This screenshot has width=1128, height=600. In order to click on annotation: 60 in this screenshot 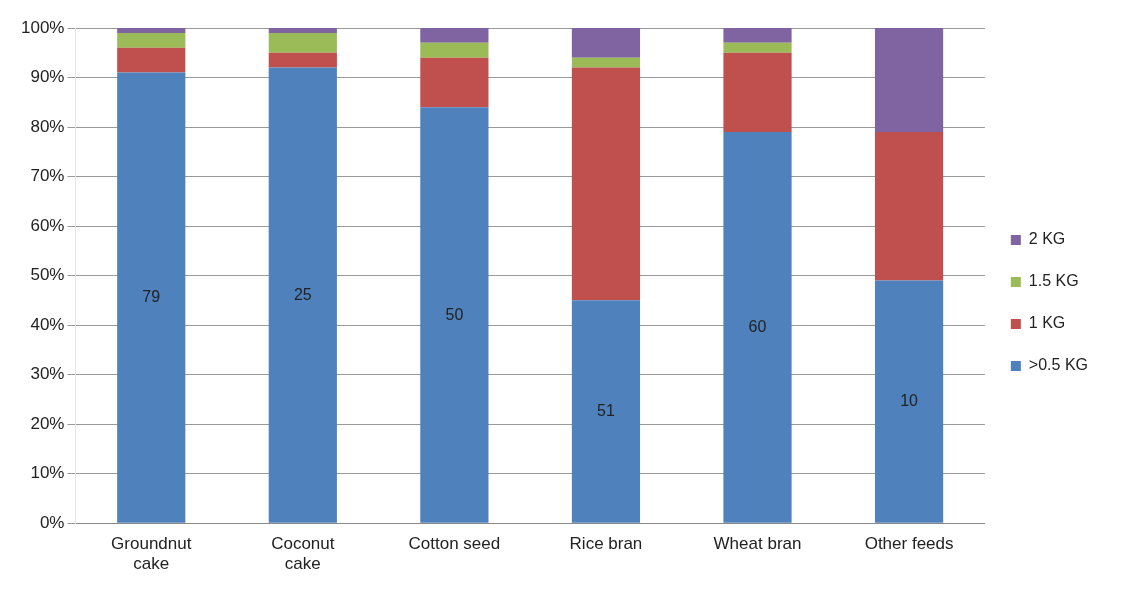, I will do `click(757, 326)`.